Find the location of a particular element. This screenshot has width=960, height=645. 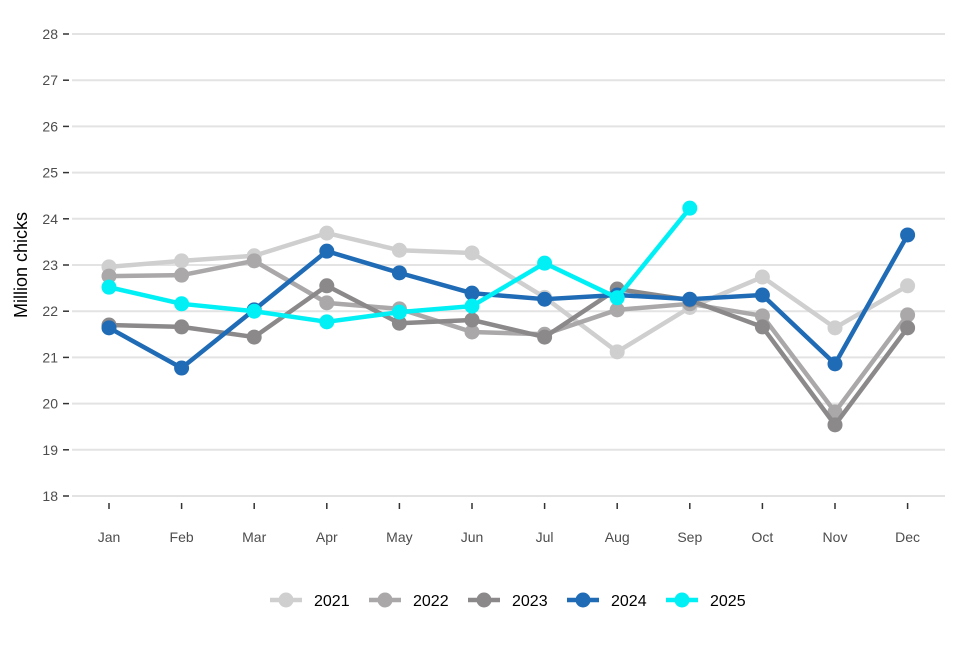

y-tick-label: 24 is located at coordinates (50, 219).